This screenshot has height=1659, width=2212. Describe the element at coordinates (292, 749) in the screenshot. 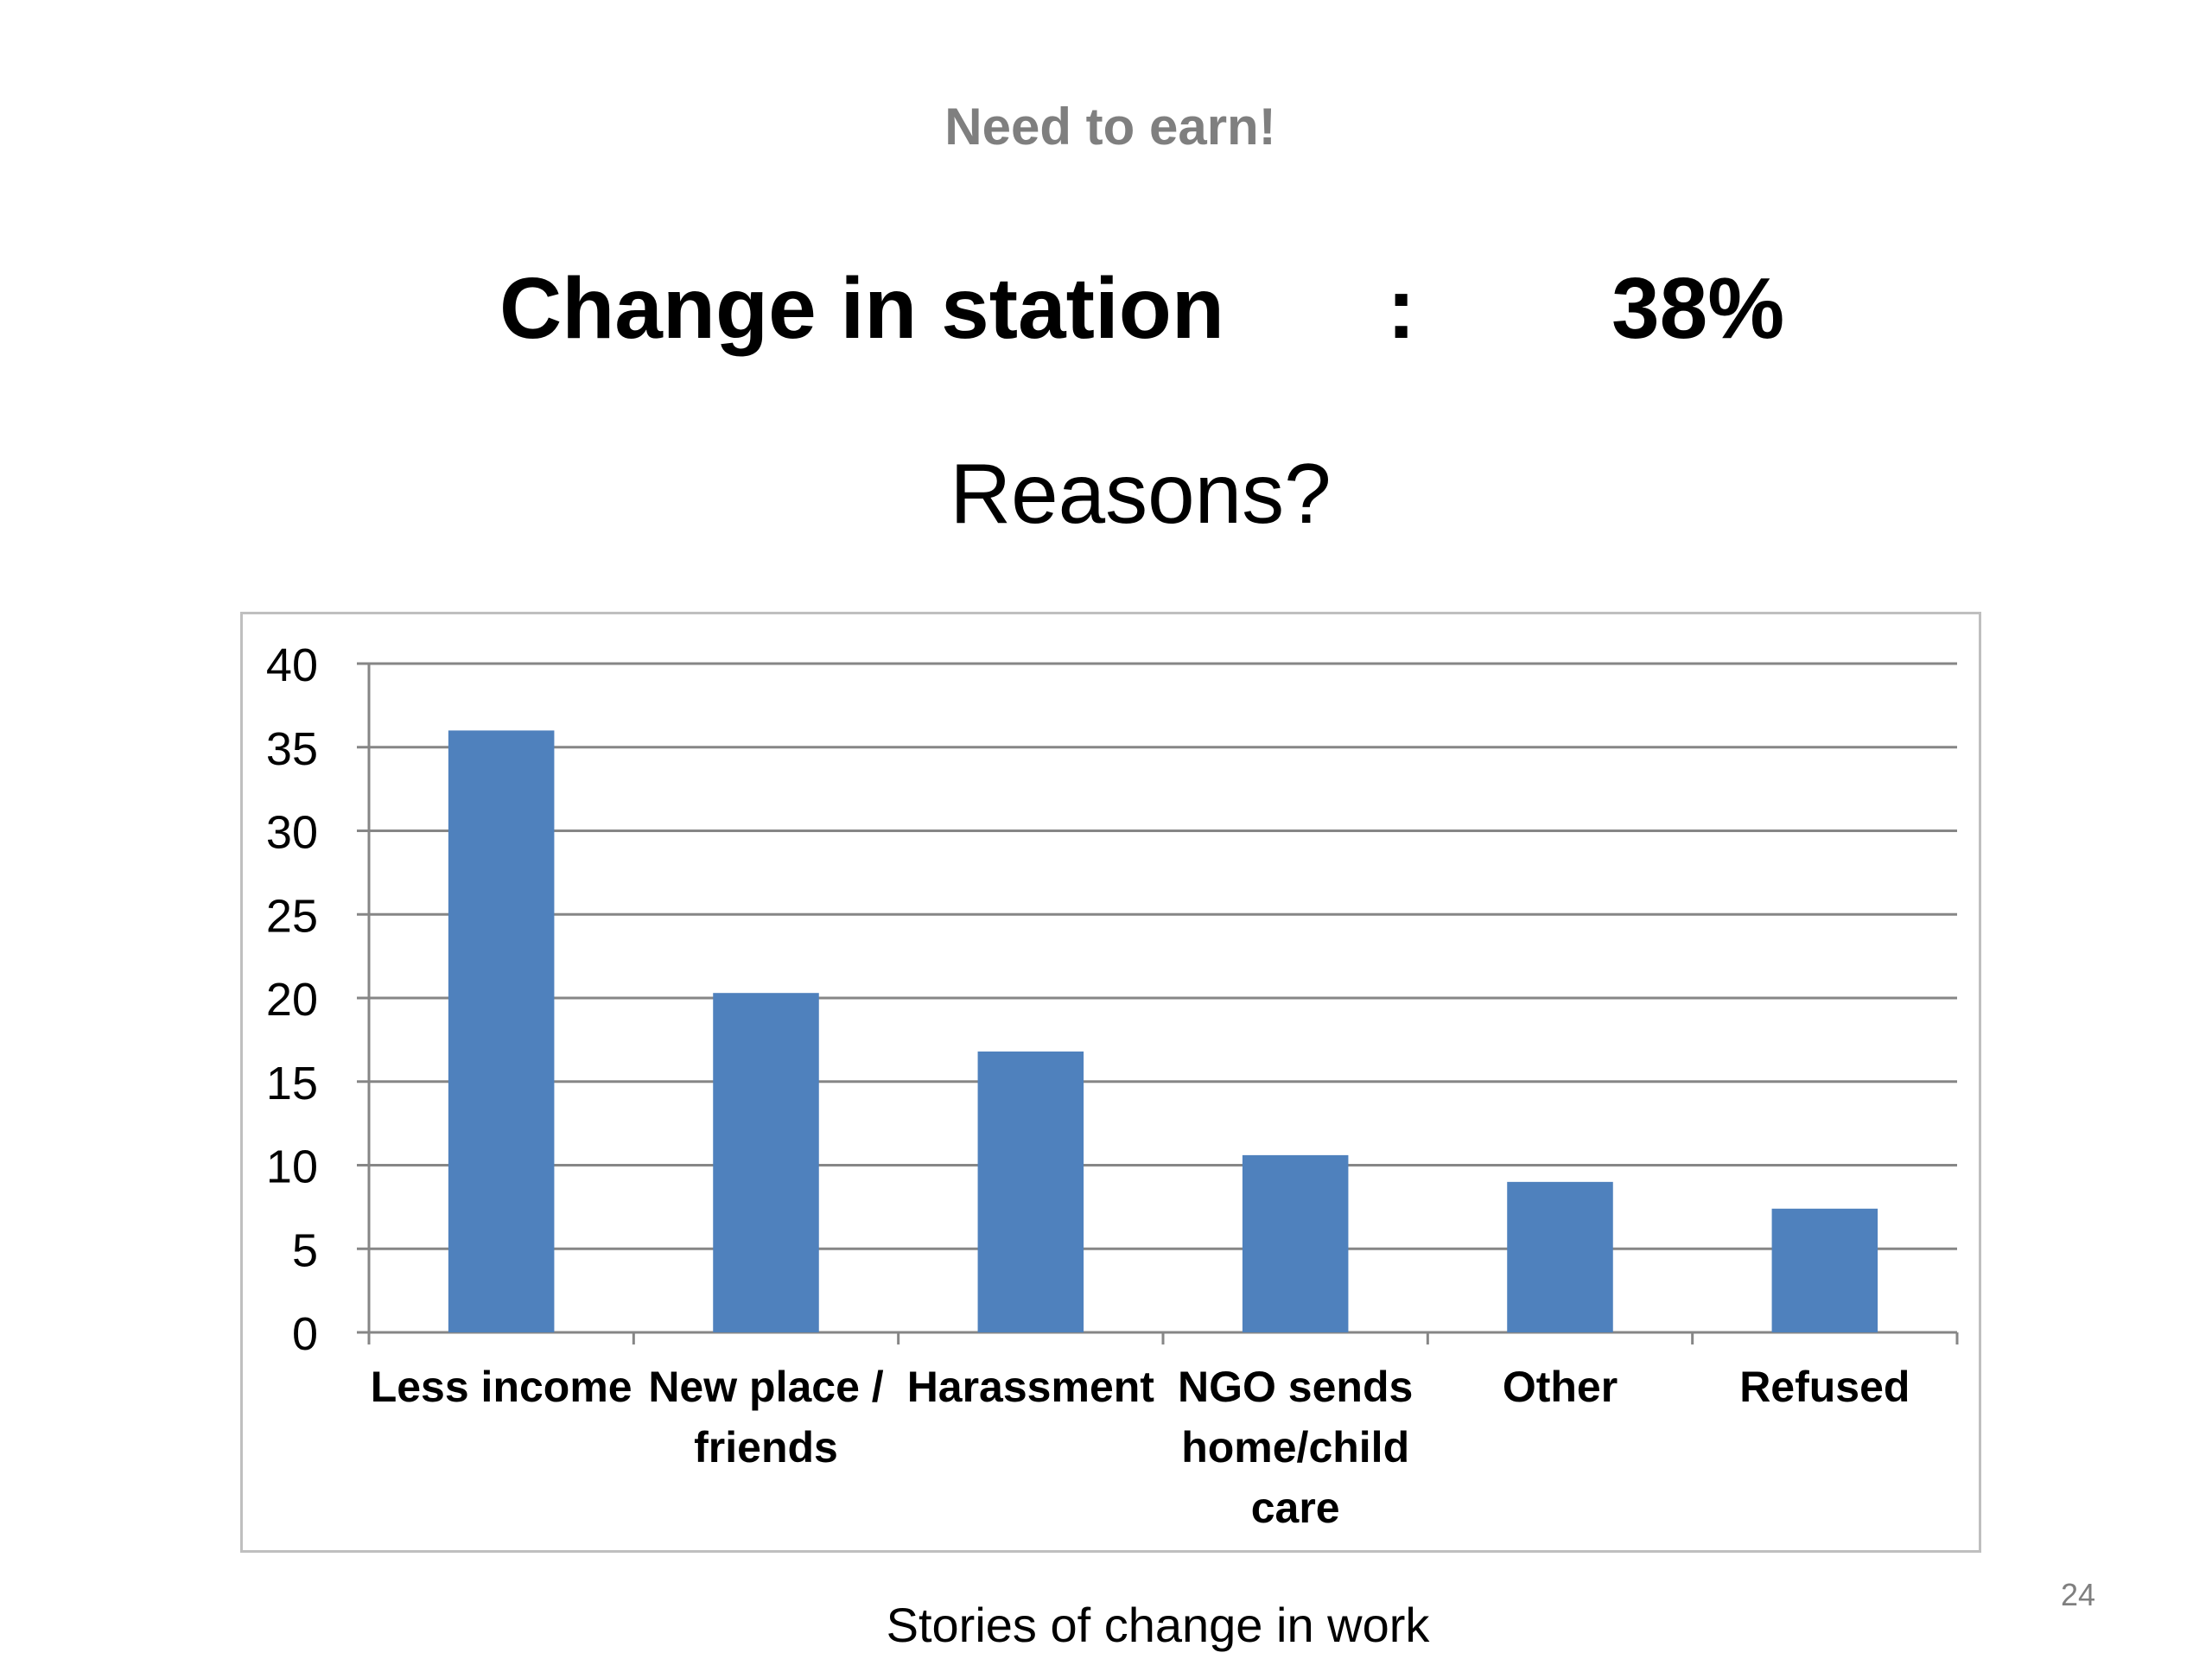

I see `y-tick-label: 35` at that location.